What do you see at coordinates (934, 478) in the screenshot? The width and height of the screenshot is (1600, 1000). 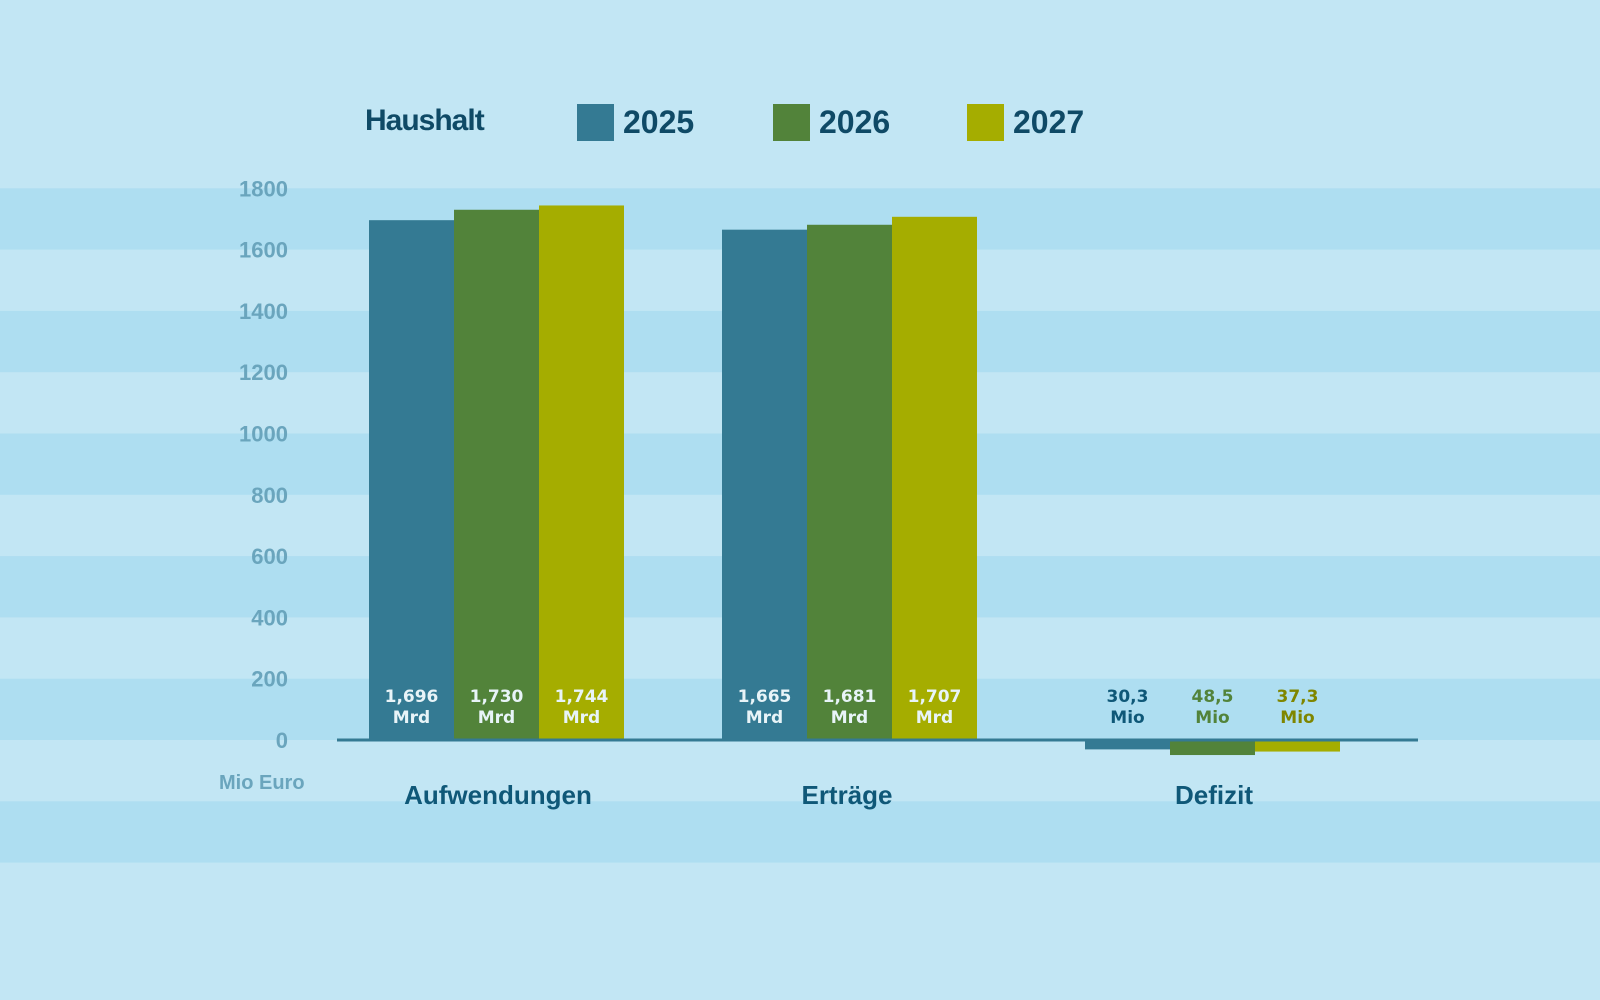 I see `bar-2027-erträge` at bounding box center [934, 478].